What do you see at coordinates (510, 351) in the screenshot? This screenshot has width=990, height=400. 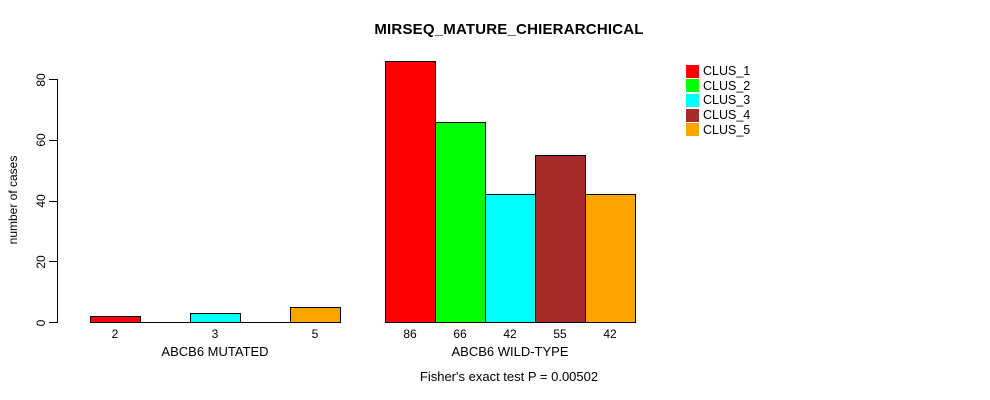 I see `x-group-label-wildtype: ABCB6 WILD-TYPE` at bounding box center [510, 351].